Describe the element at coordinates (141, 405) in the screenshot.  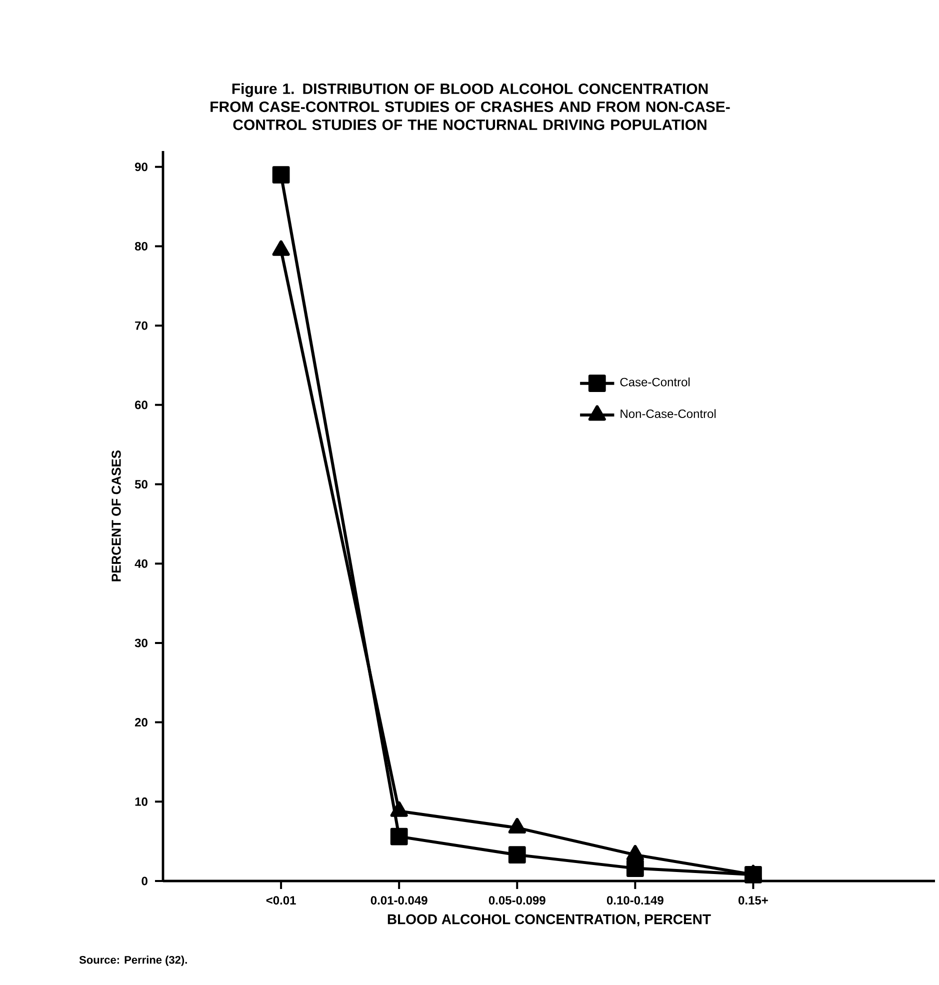
I see `y-tick-label: 60` at that location.